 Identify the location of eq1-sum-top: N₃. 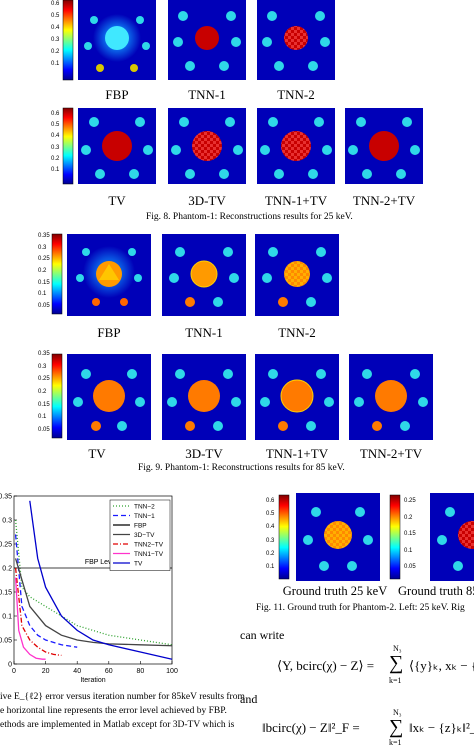
(397, 648).